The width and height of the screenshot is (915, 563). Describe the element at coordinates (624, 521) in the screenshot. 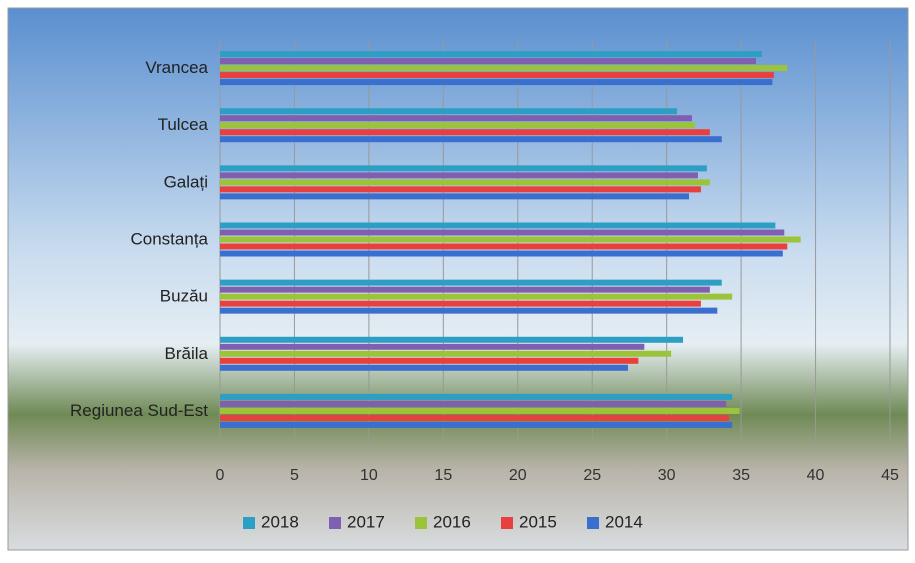

I see `legend-label: 2014` at that location.